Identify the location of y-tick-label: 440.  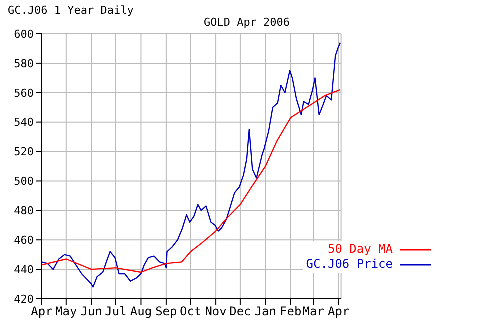
(24, 269).